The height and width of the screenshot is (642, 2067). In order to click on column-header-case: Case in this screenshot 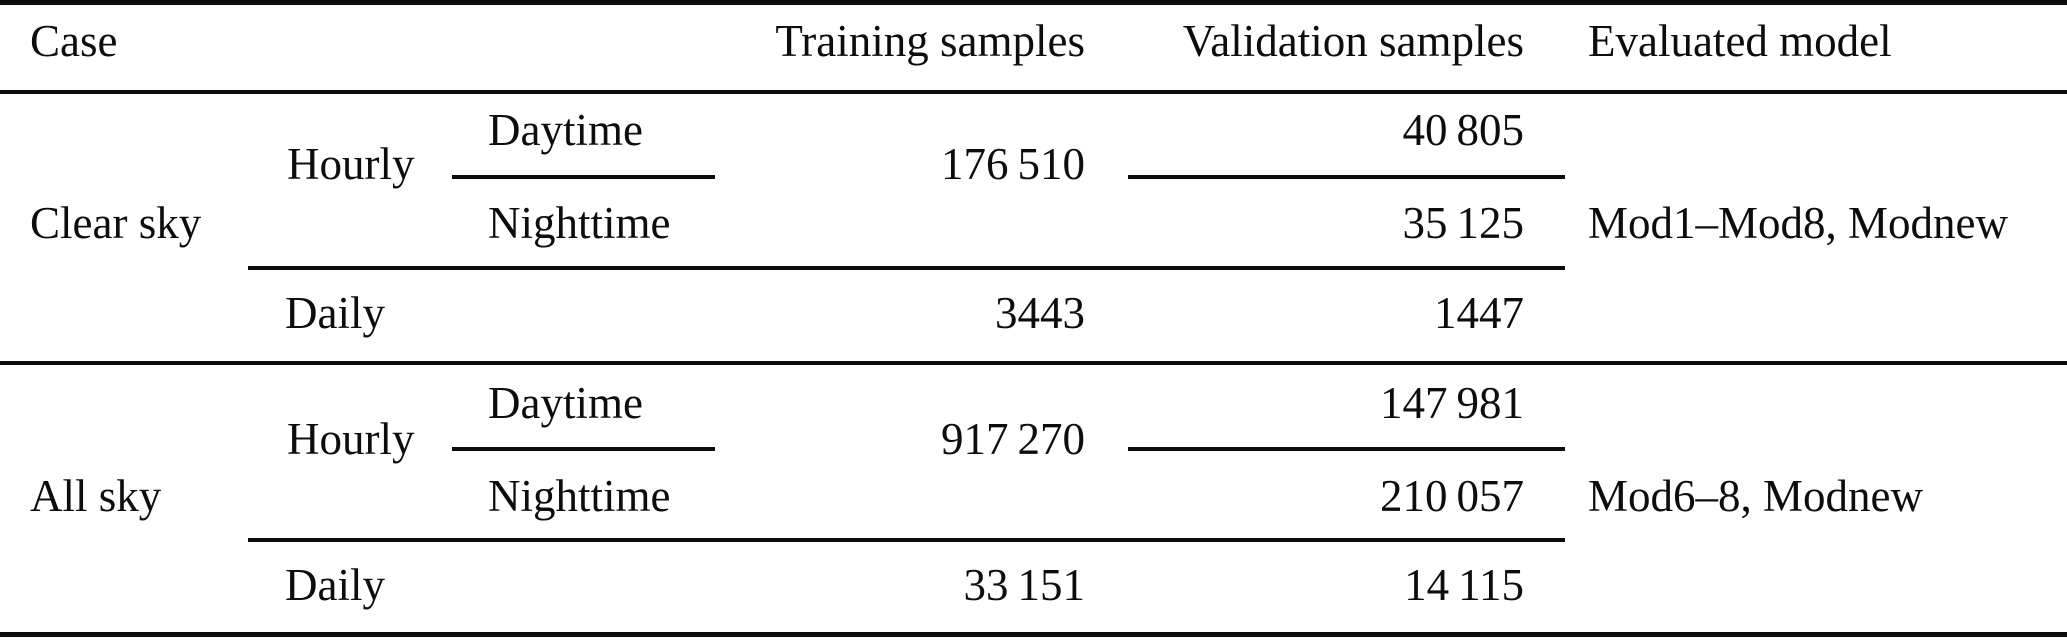, I will do `click(74, 41)`.